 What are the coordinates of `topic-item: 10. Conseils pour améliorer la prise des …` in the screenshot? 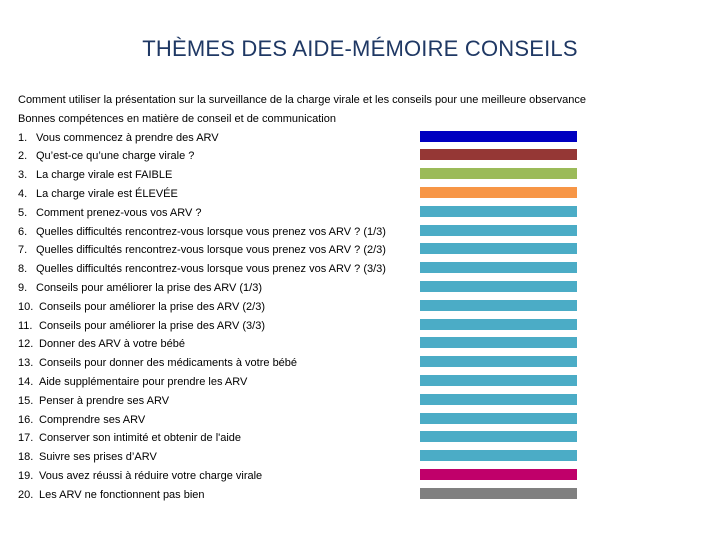 It's located at (303, 307).